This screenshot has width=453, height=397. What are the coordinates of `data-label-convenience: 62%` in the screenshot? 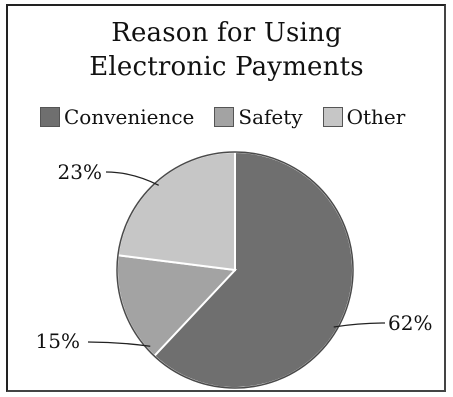 It's located at (410, 323).